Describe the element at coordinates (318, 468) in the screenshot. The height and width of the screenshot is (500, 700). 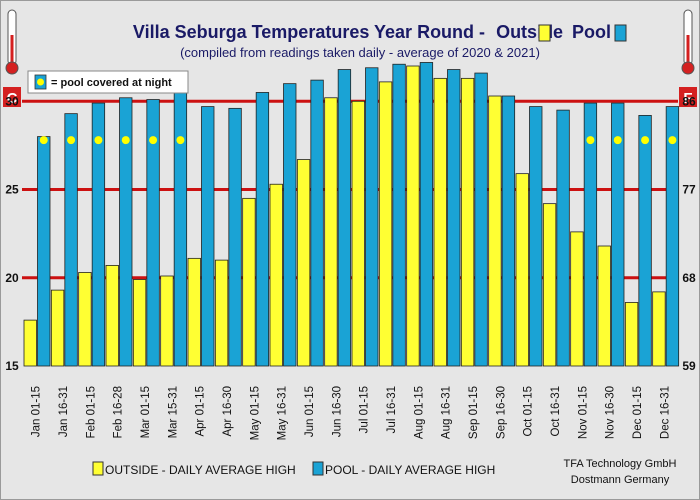
I see `legend-pool-swatch` at that location.